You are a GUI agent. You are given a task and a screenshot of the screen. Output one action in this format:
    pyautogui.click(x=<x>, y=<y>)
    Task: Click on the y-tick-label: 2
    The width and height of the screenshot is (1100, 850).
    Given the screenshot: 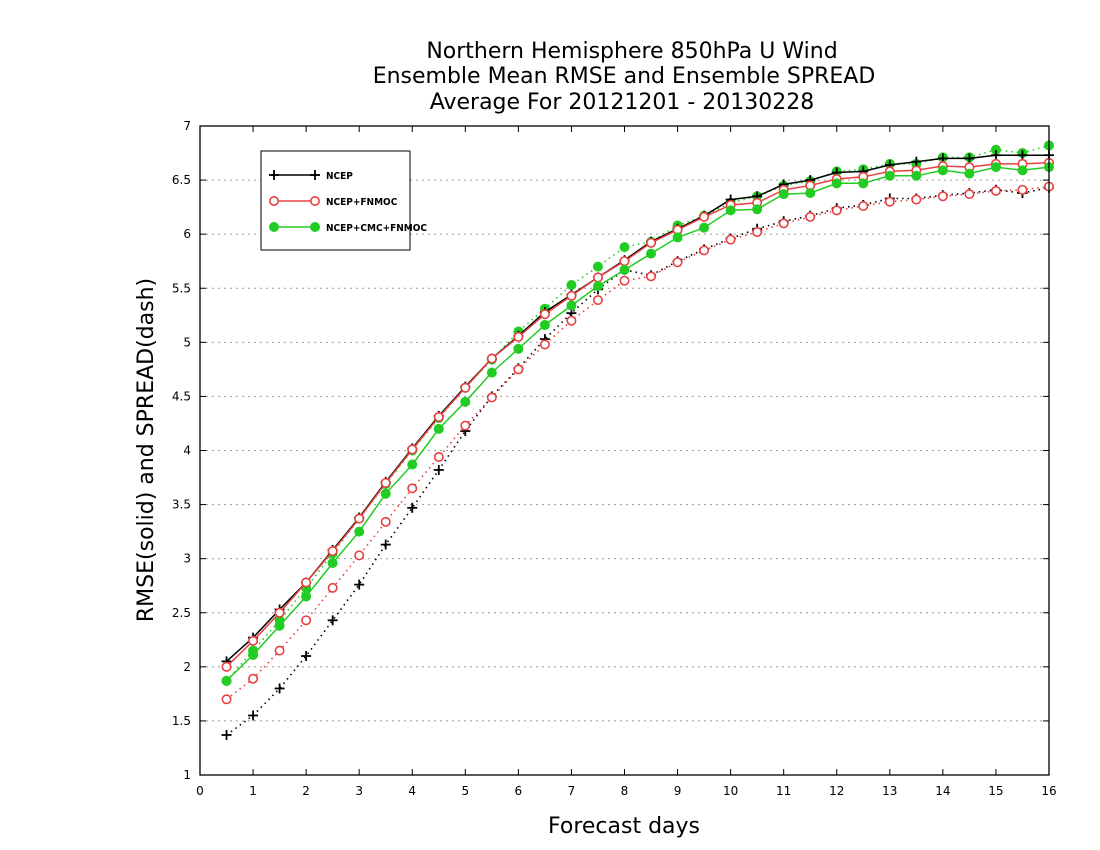 What is the action you would take?
    pyautogui.click(x=187, y=667)
    